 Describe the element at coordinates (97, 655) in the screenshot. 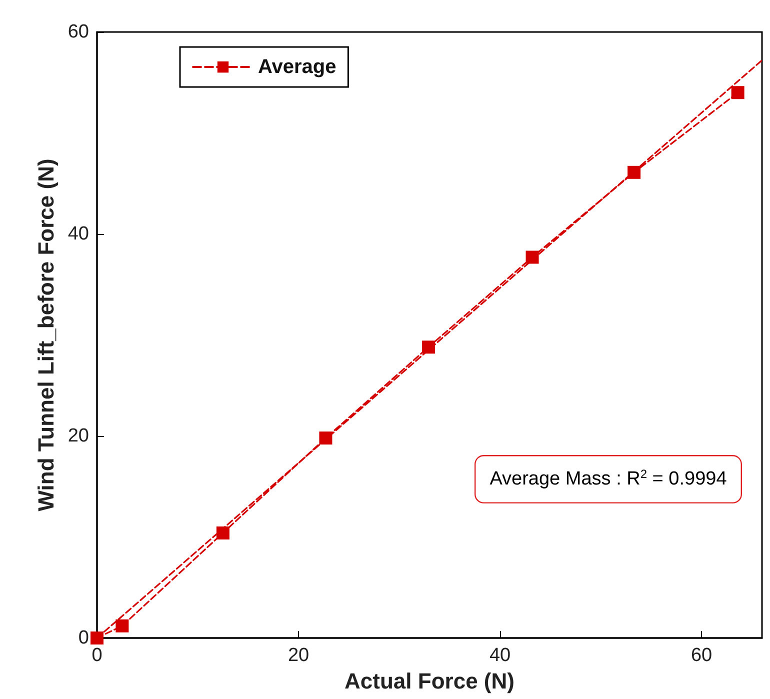

I see `x-tick-label: 0` at that location.